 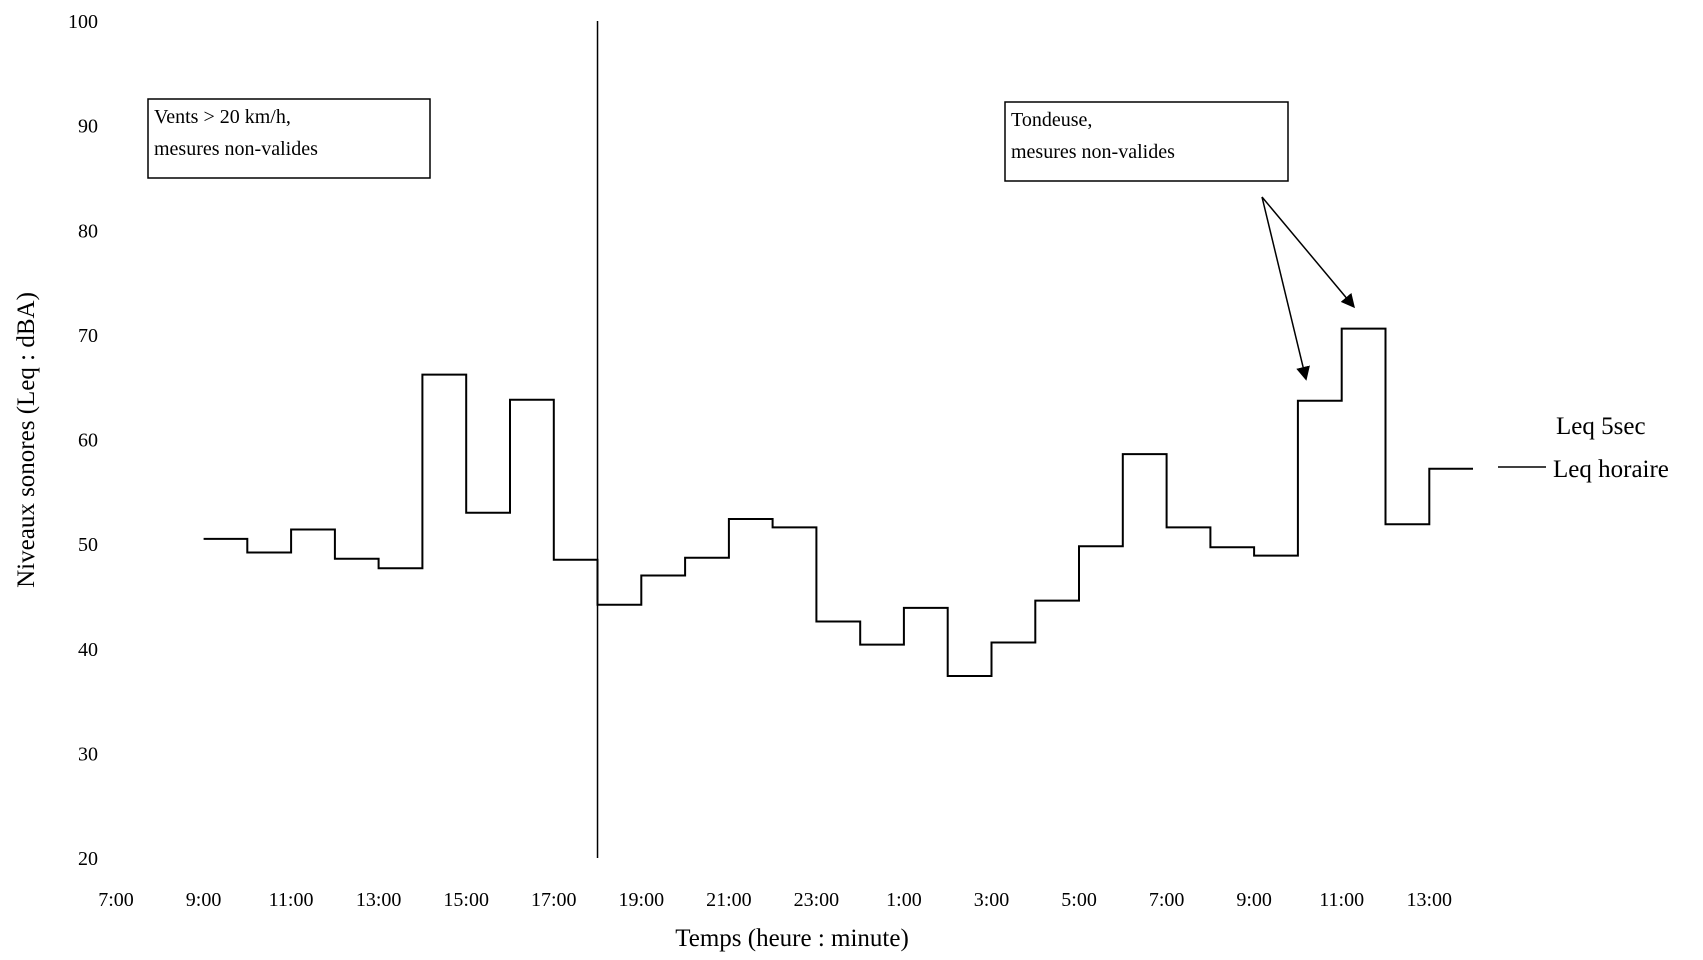 I want to click on annotation-mower-line-2: mesures non-valides, so click(x=1093, y=152).